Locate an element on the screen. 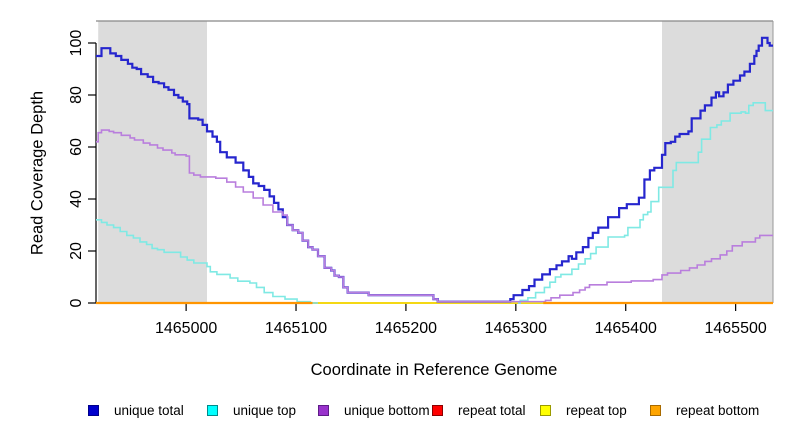 The image size is (792, 432). legend-item-repeat-top: repeat top is located at coordinates (583, 410).